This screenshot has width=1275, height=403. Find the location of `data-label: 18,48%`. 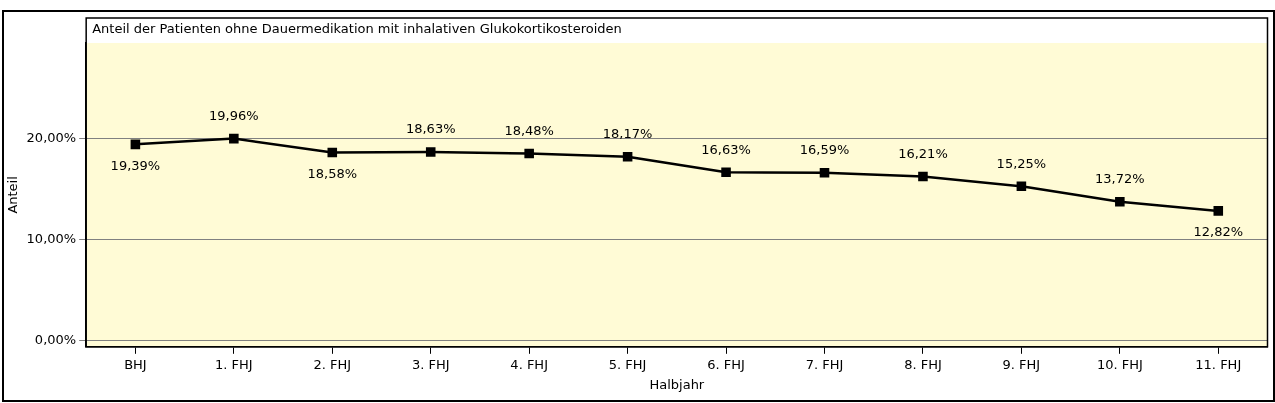

data-label: 18,48% is located at coordinates (529, 130).